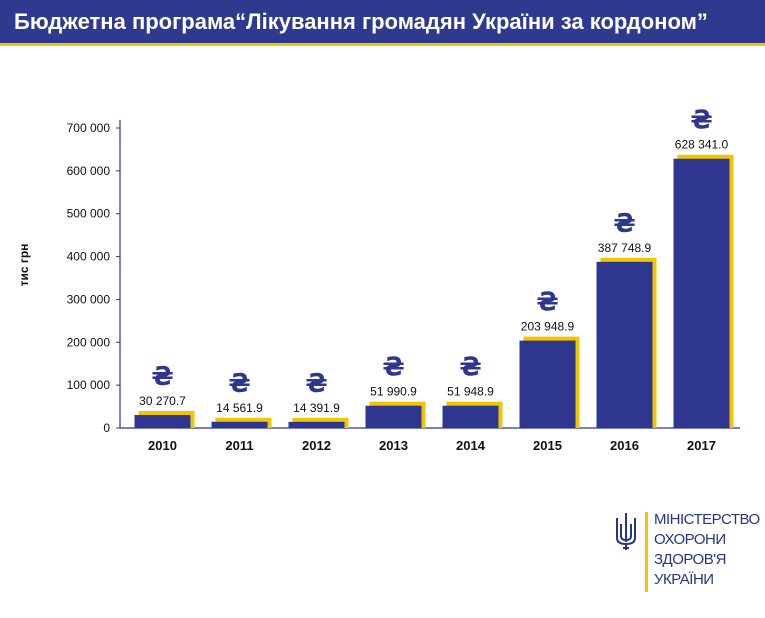 The width and height of the screenshot is (765, 618). I want to click on data-label: 14 561.9, so click(239, 408).